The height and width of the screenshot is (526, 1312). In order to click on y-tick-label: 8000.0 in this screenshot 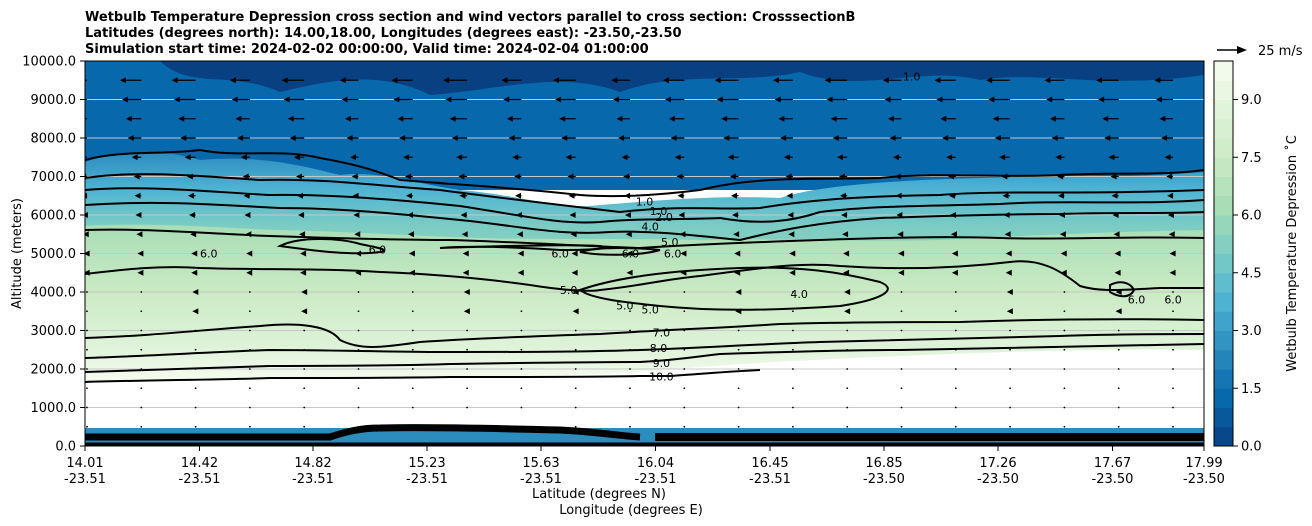, I will do `click(54, 139)`.